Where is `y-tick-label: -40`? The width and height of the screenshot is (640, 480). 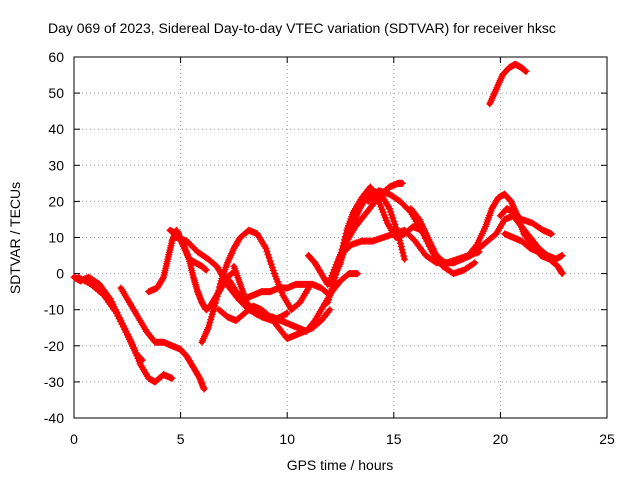
y-tick-label: -40 is located at coordinates (54, 418).